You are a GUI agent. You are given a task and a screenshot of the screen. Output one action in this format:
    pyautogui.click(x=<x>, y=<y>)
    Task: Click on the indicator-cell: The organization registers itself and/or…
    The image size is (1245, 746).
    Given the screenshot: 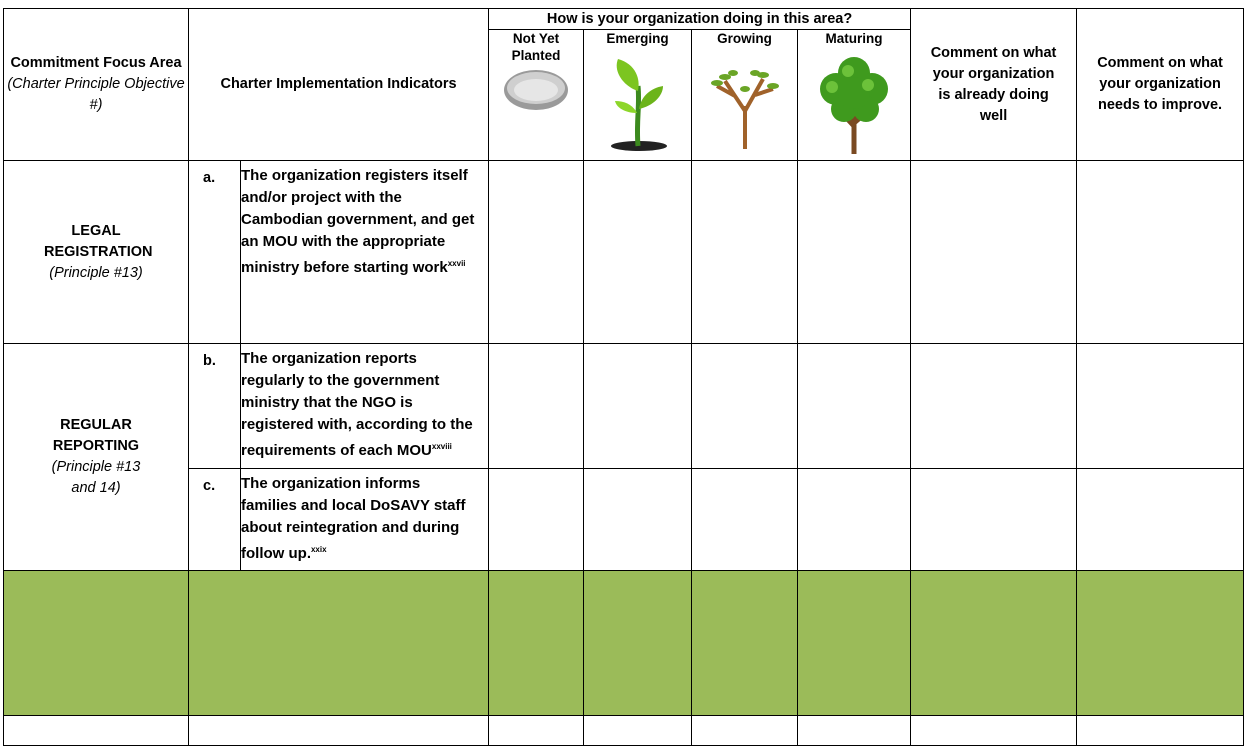 What is the action you would take?
    pyautogui.click(x=364, y=252)
    